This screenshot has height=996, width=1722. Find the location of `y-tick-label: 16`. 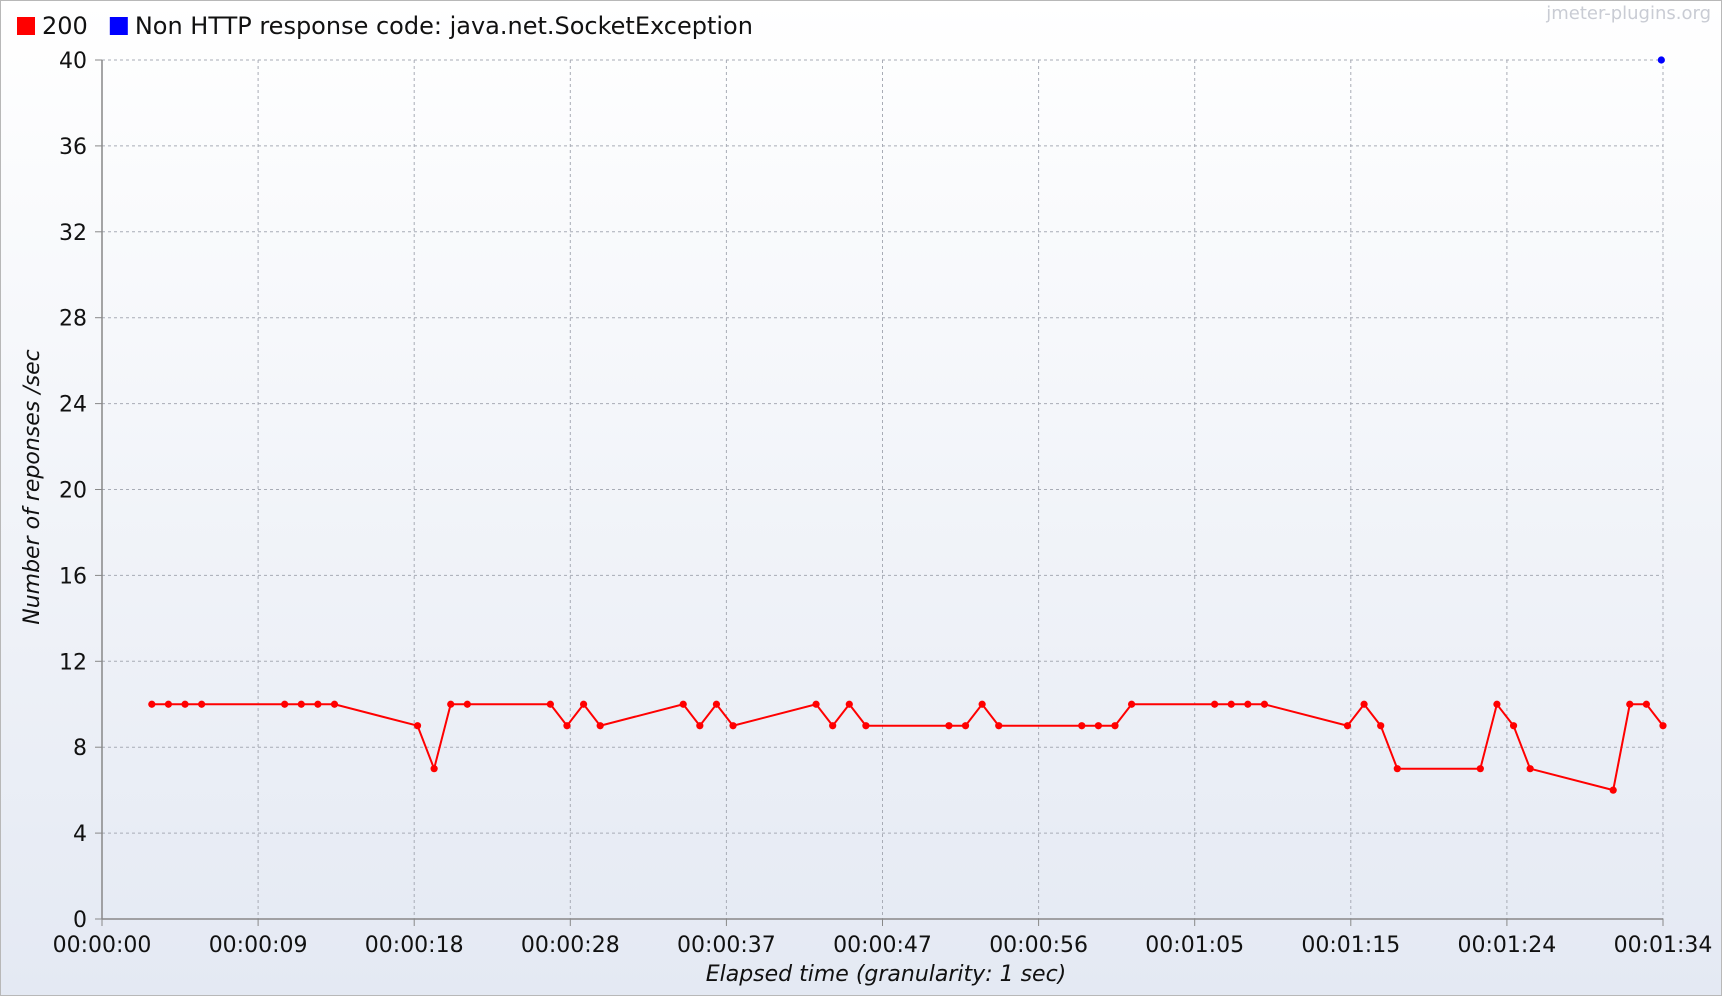

y-tick-label: 16 is located at coordinates (73, 576).